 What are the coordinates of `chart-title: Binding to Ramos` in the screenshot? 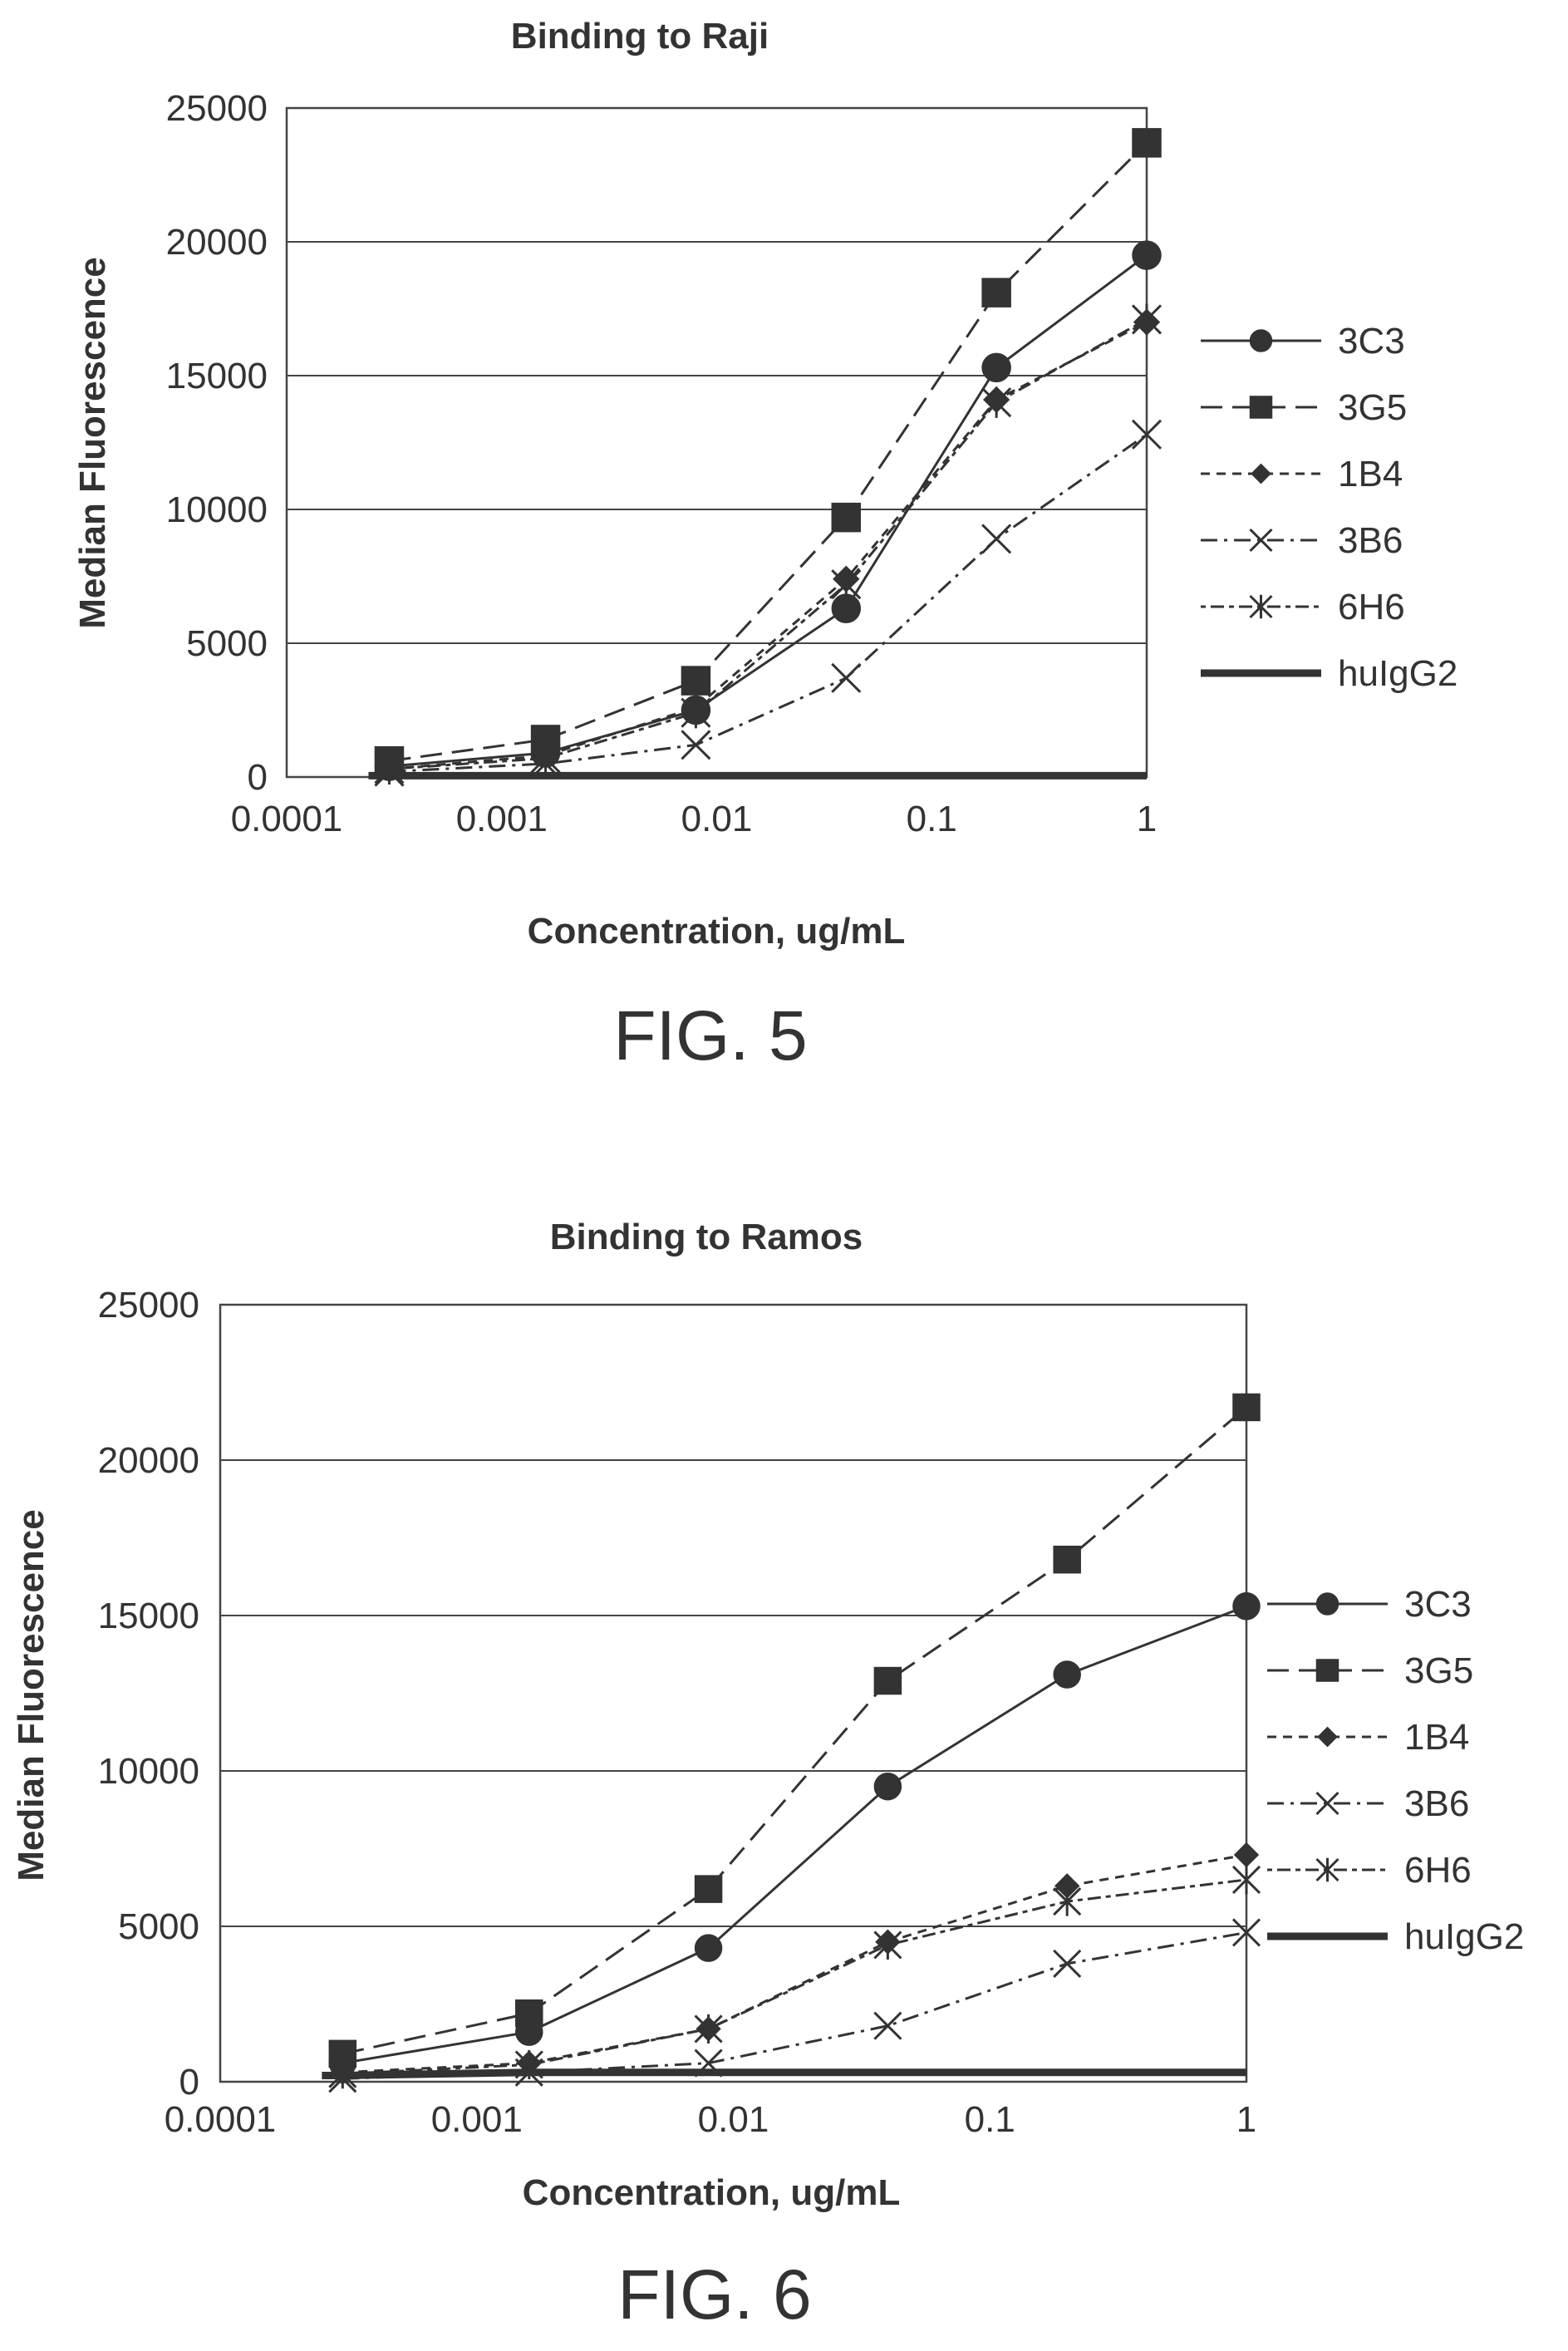 It's located at (706, 1237).